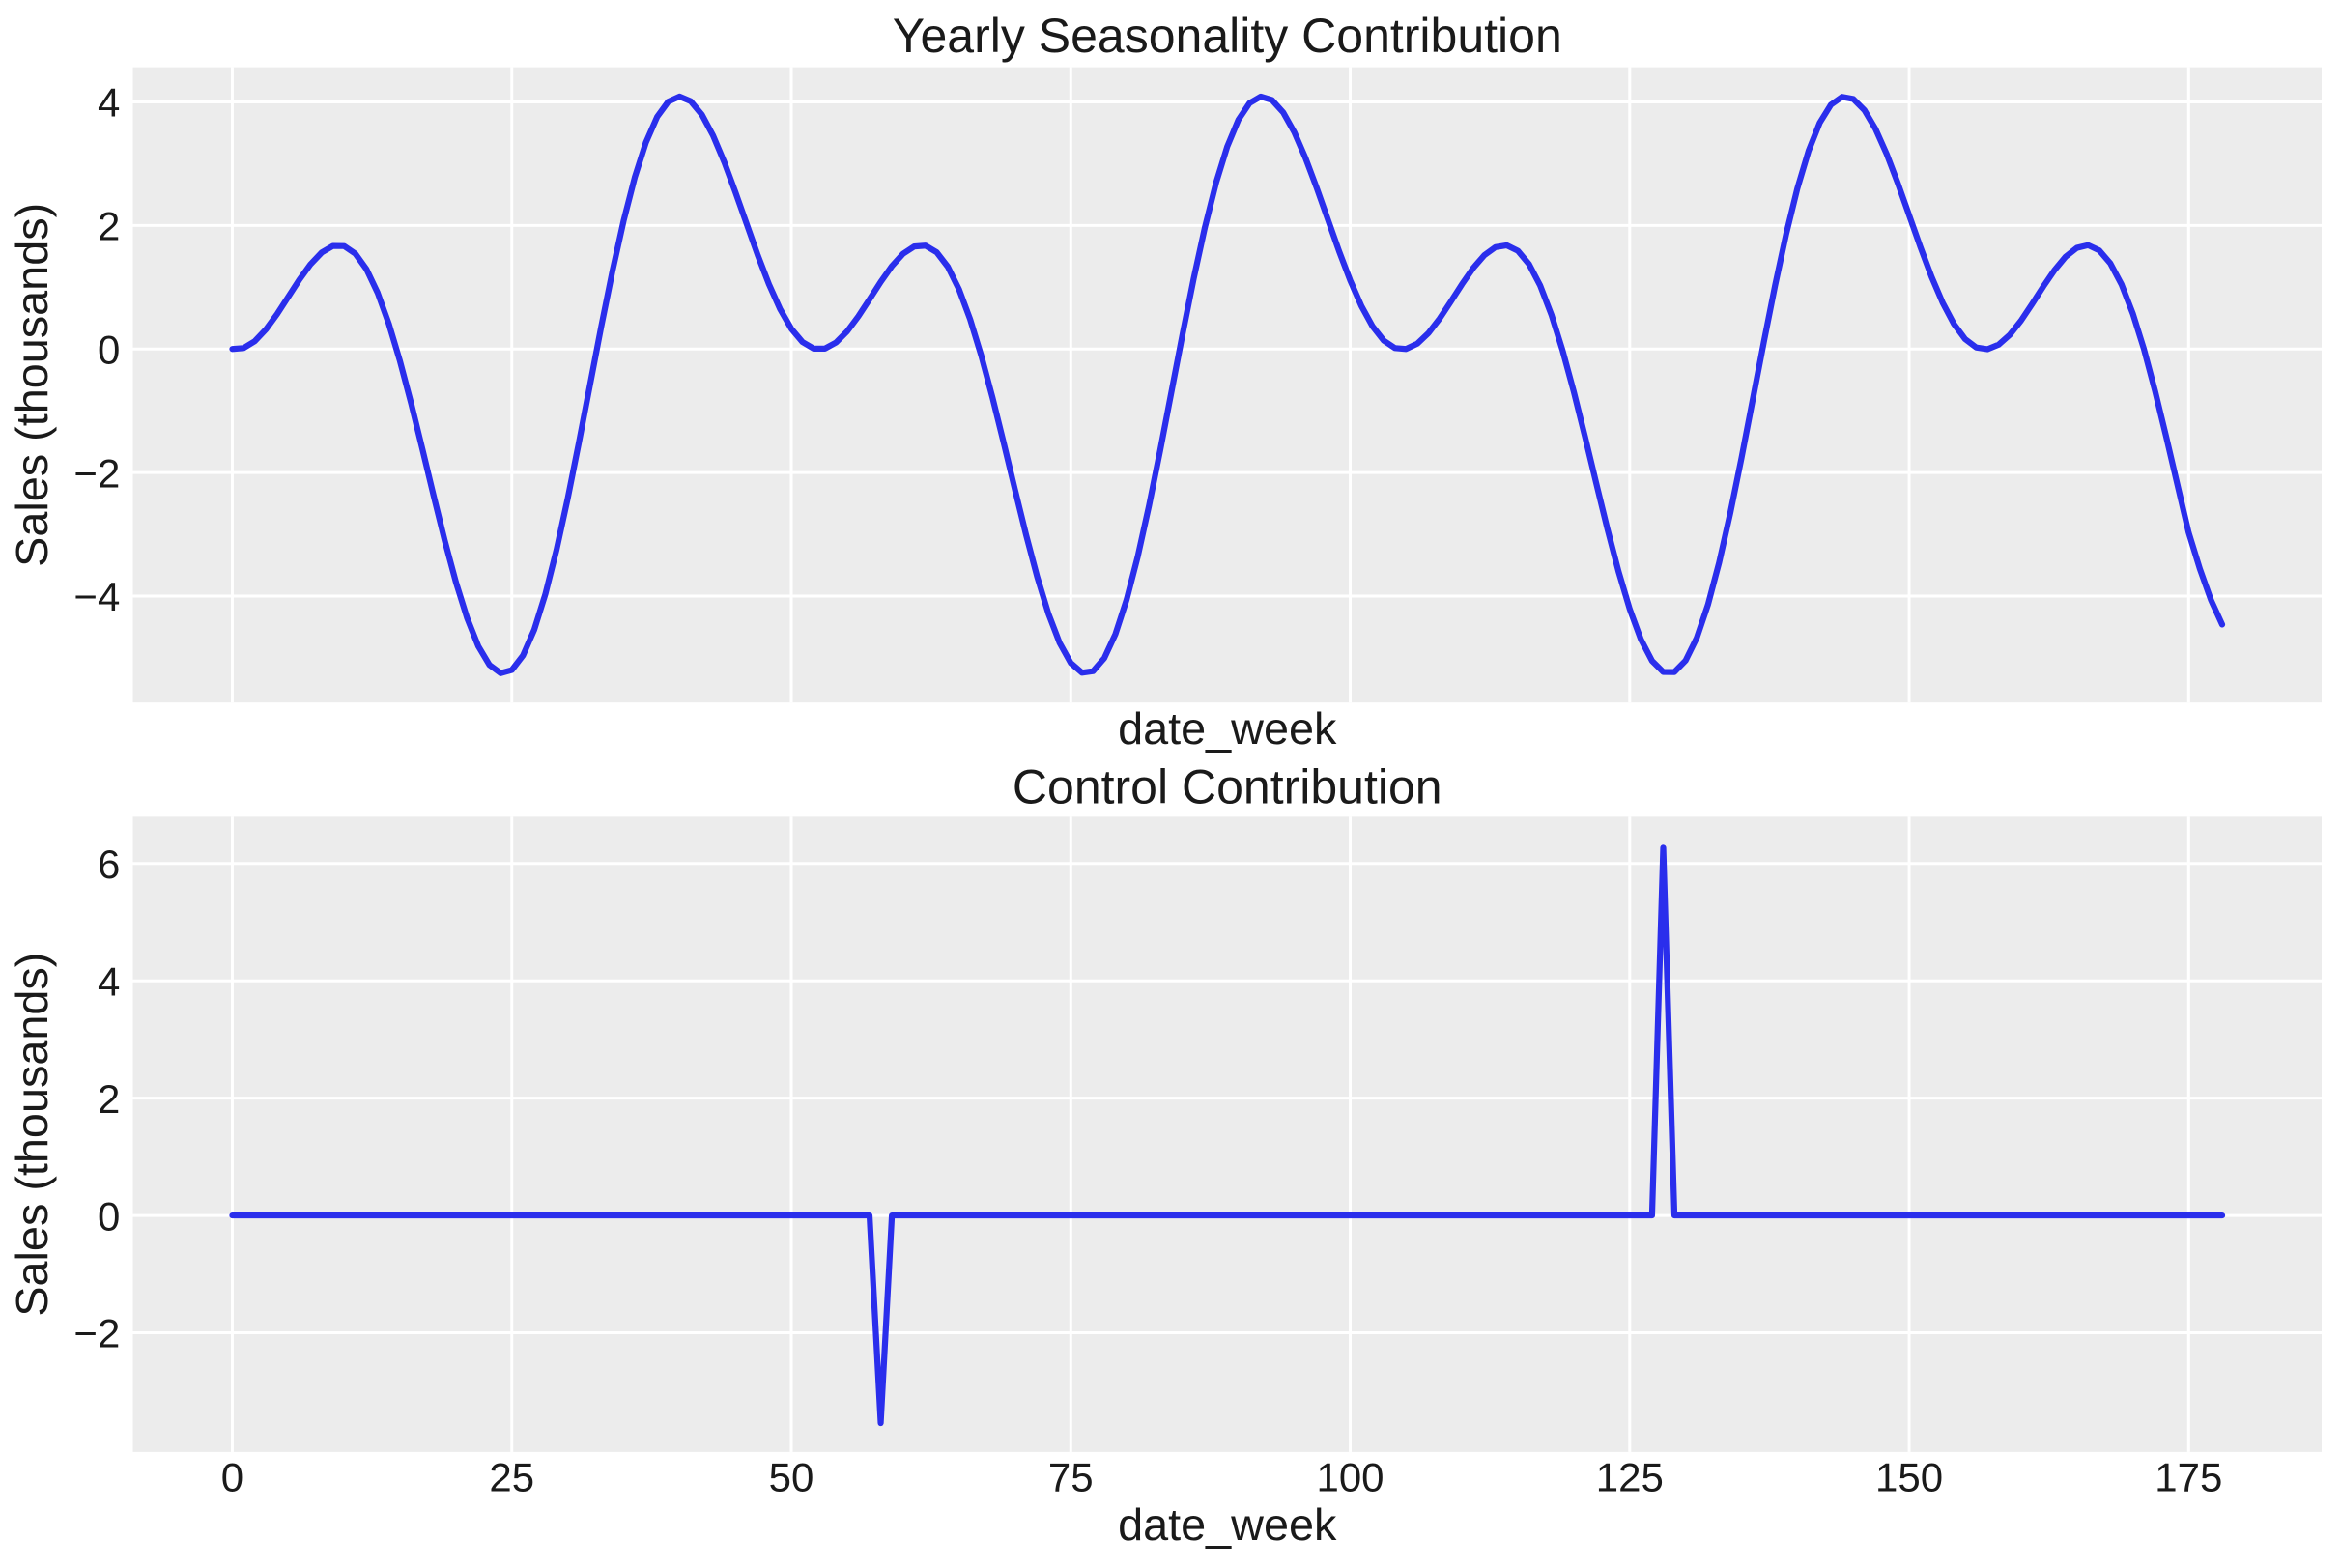  Describe the element at coordinates (512, 1477) in the screenshot. I see `svg-text: 25` at that location.